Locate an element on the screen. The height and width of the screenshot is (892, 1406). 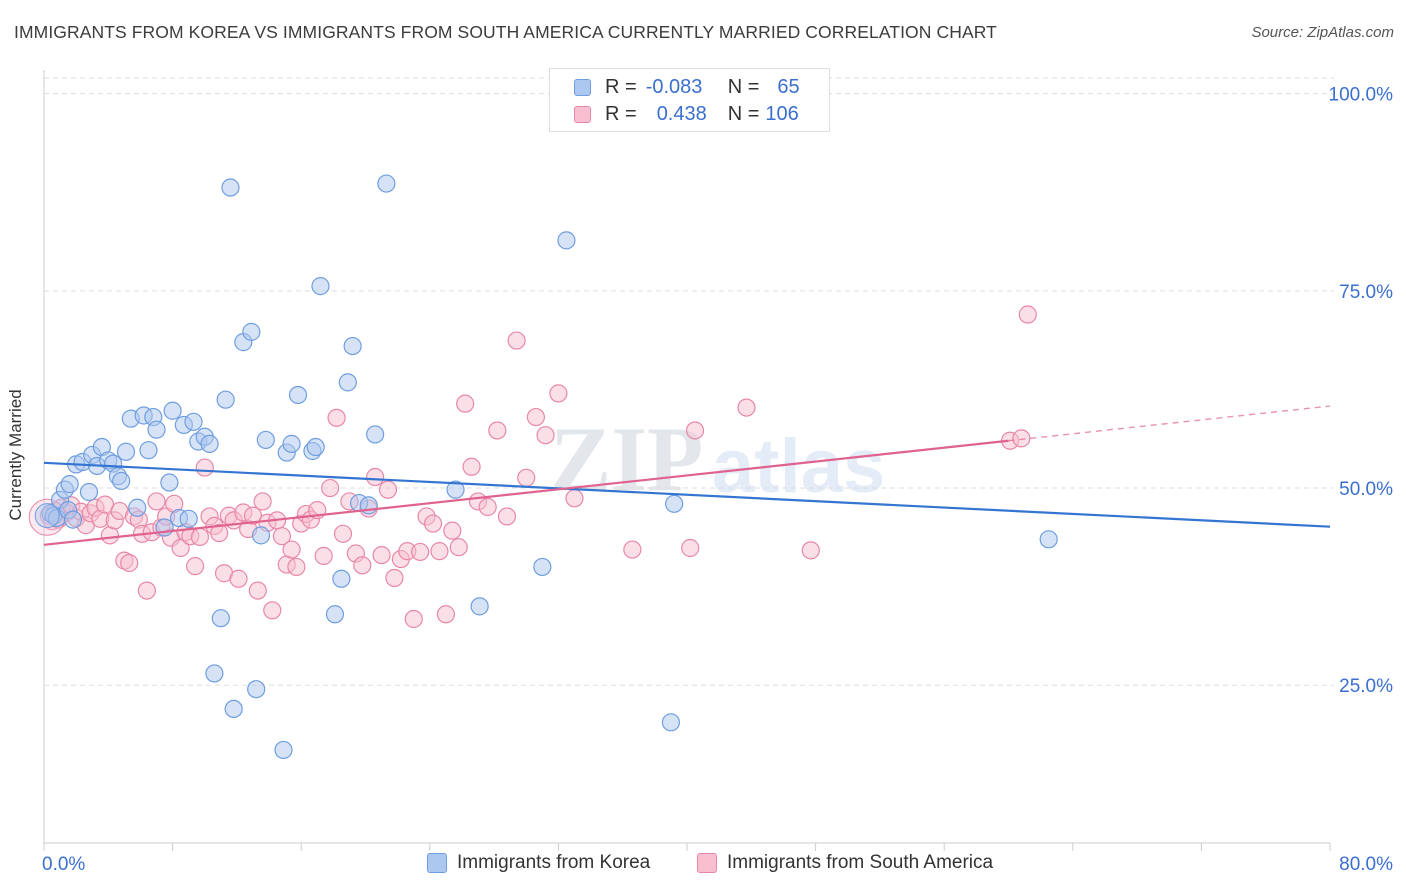
legend-item-korea: Immigrants from Korea is located at coordinates (538, 863).